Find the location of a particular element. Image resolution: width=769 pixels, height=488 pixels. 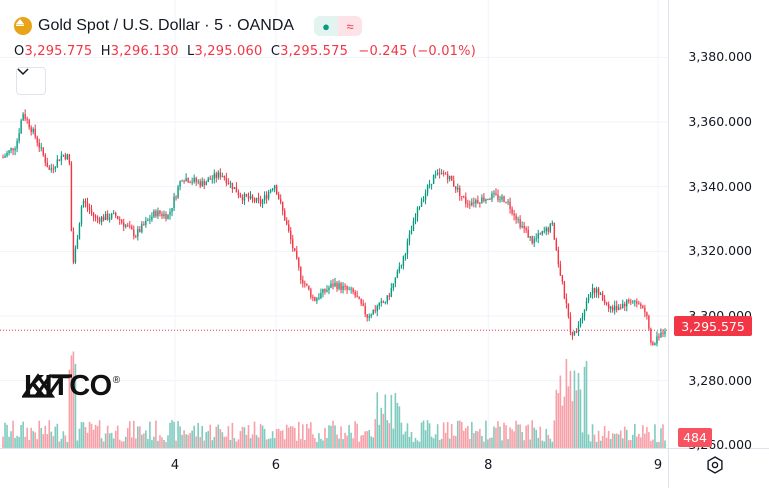

volume-value-tag: 484 is located at coordinates (695, 437).